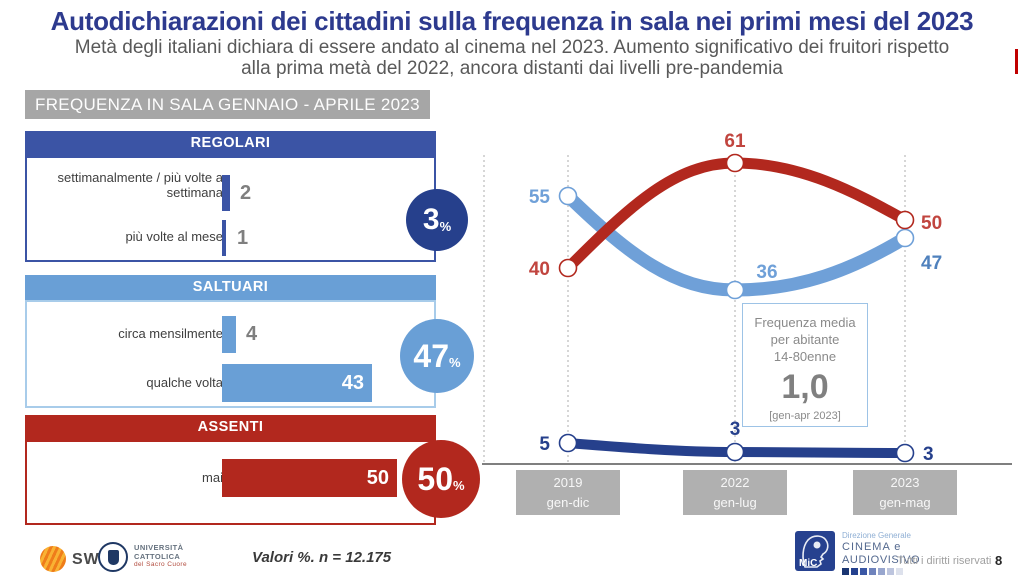 The height and width of the screenshot is (579, 1024). What do you see at coordinates (881, 560) in the screenshot?
I see `mic-audiovisivo-line: AUDIOVISIVO` at bounding box center [881, 560].